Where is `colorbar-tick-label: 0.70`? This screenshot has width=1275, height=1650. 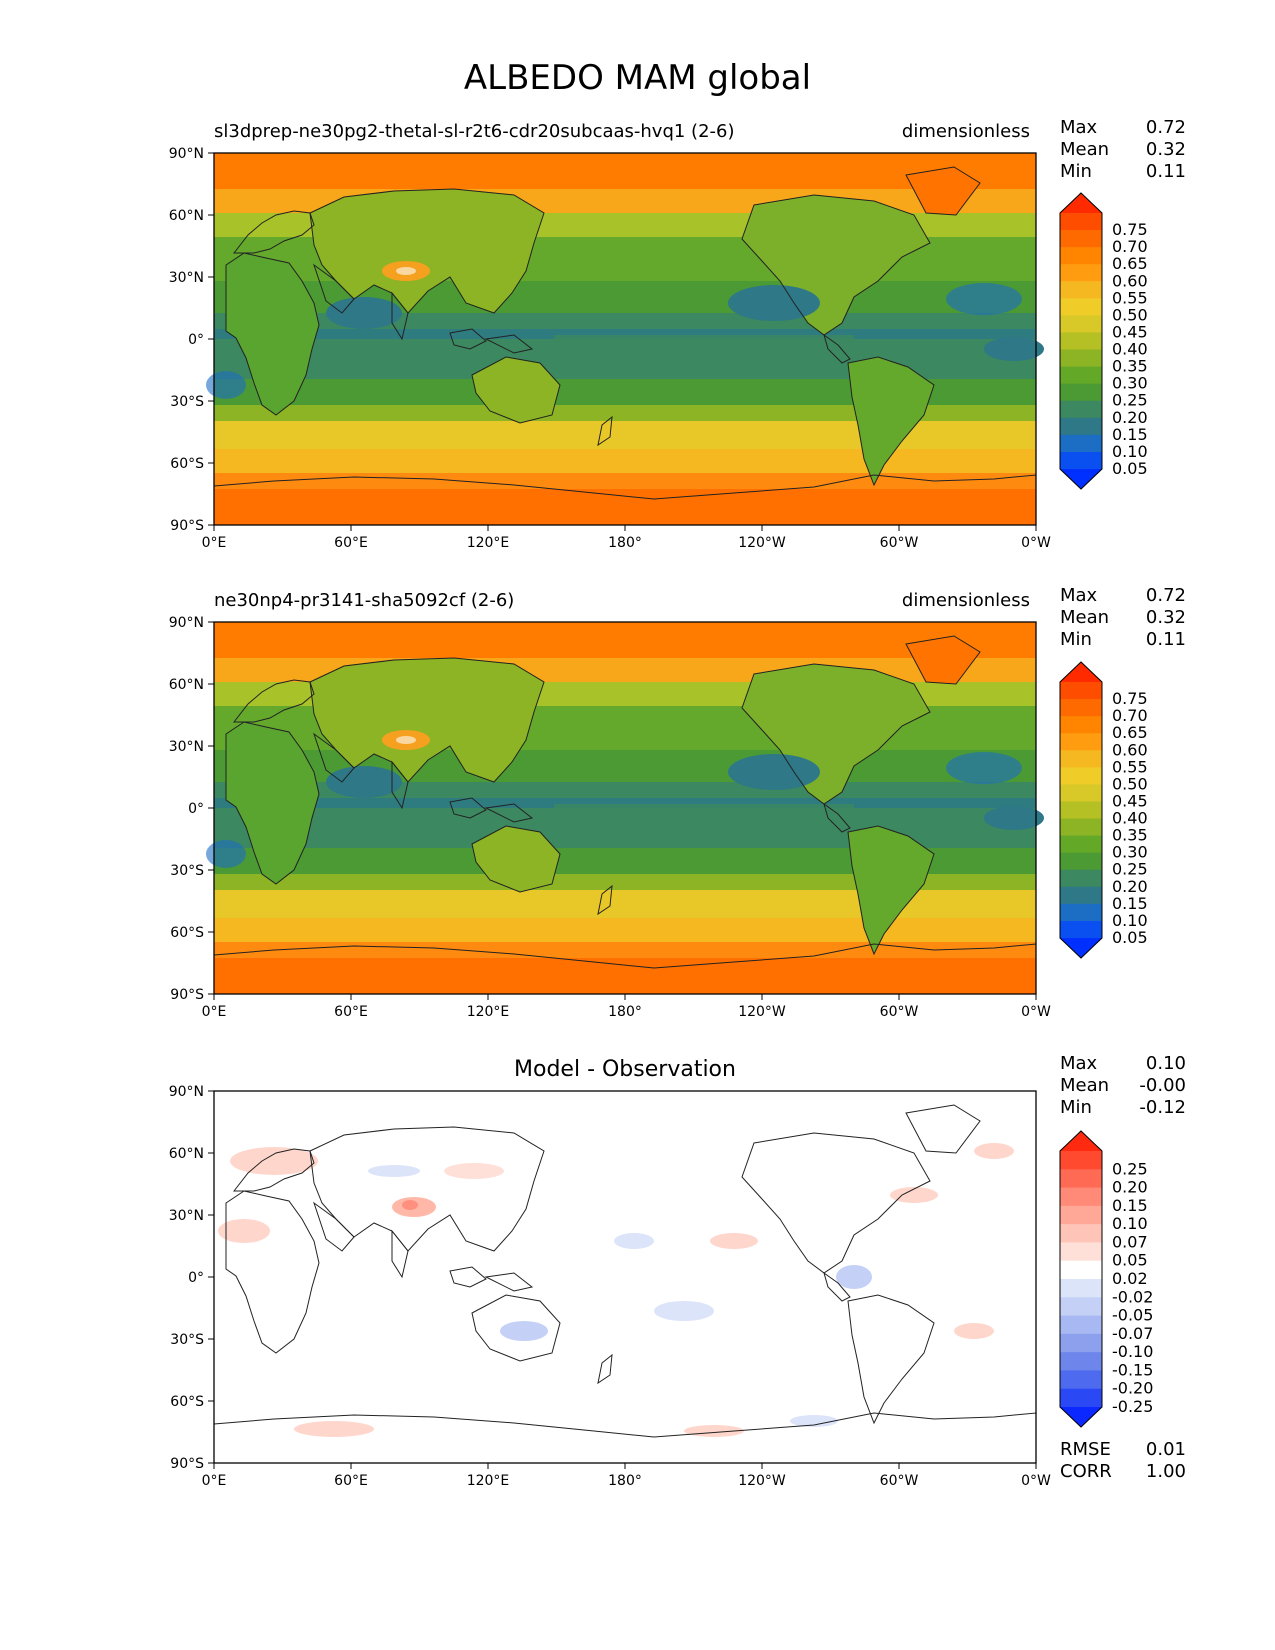
colorbar-tick-label: 0.70 is located at coordinates (1130, 715).